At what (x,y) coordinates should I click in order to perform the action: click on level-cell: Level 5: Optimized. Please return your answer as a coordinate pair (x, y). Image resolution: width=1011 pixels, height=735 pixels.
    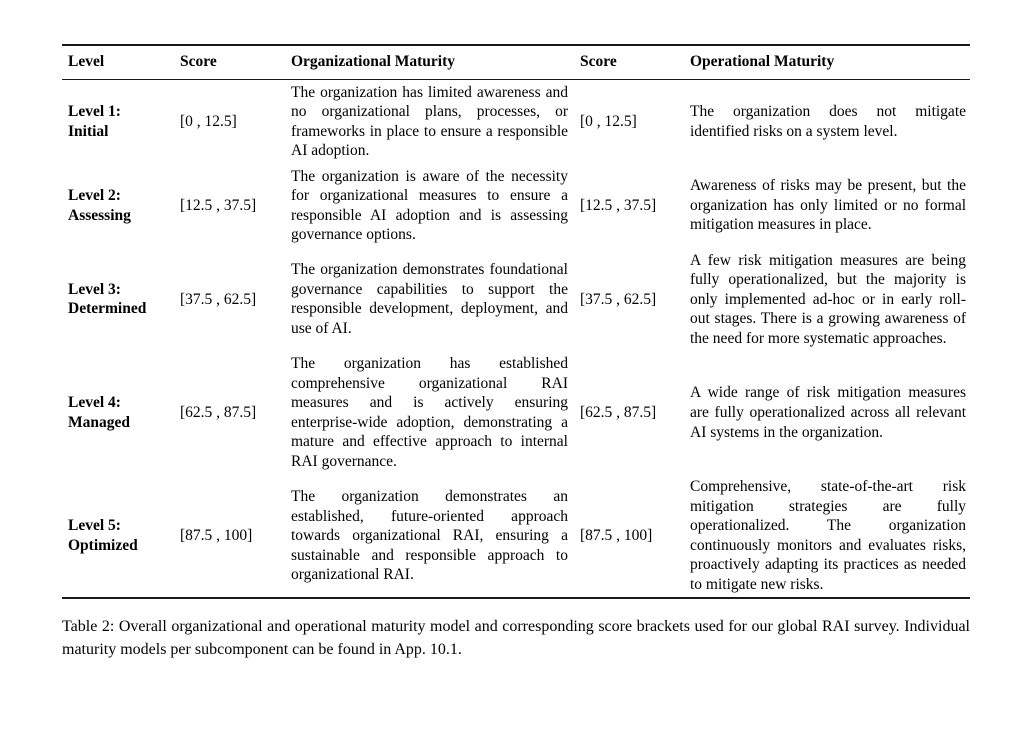
    Looking at the image, I should click on (121, 536).